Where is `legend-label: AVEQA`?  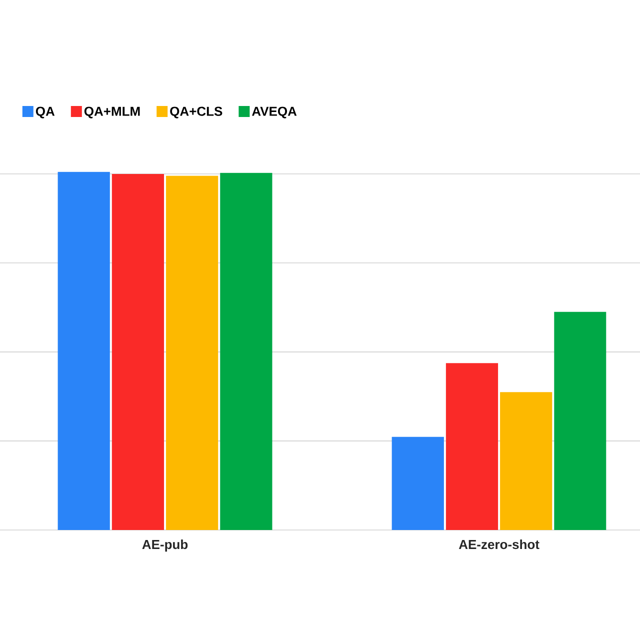
legend-label: AVEQA is located at coordinates (274, 112).